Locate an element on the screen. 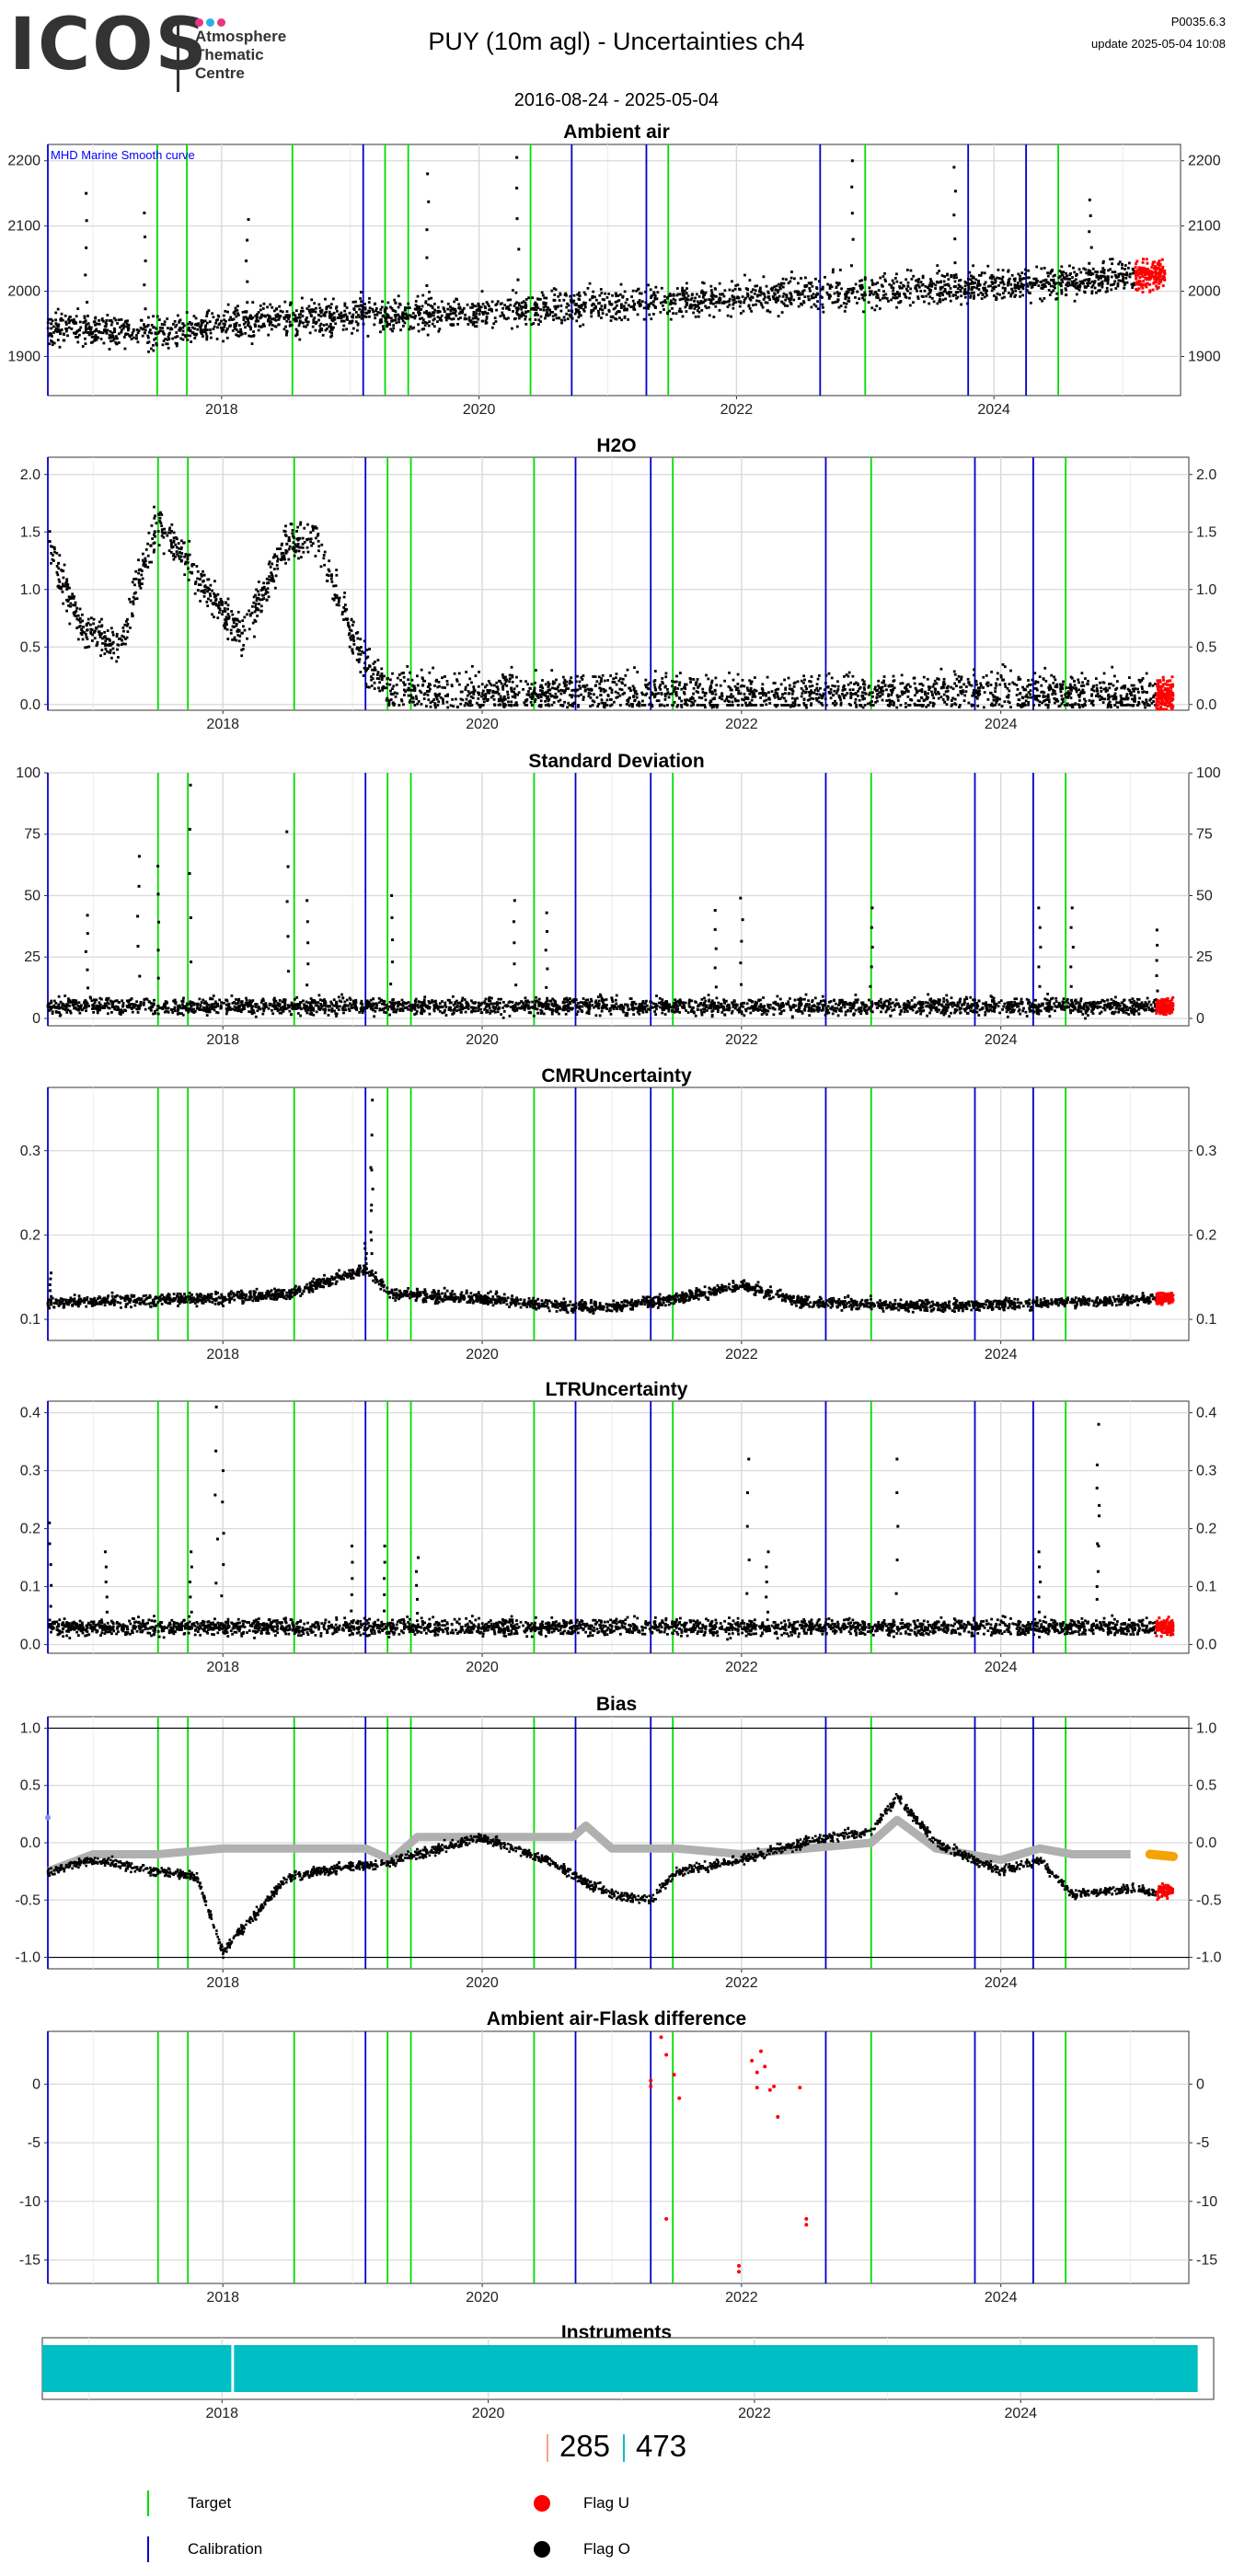  plot-area is located at coordinates (618, 583).